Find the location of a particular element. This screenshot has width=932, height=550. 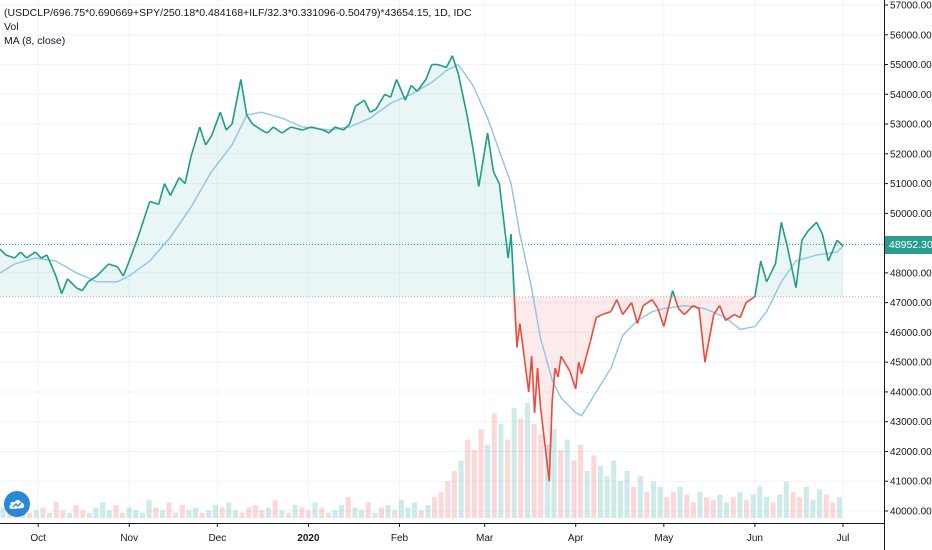

legend-volume: Vol is located at coordinates (11, 27).